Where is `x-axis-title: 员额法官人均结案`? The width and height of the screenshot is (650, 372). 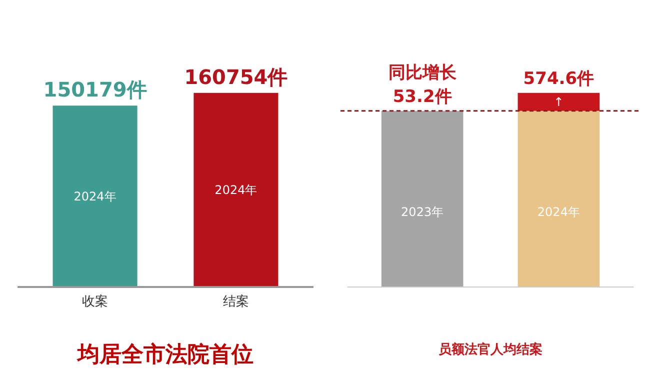
x-axis-title: 员额法官人均结案 is located at coordinates (490, 350).